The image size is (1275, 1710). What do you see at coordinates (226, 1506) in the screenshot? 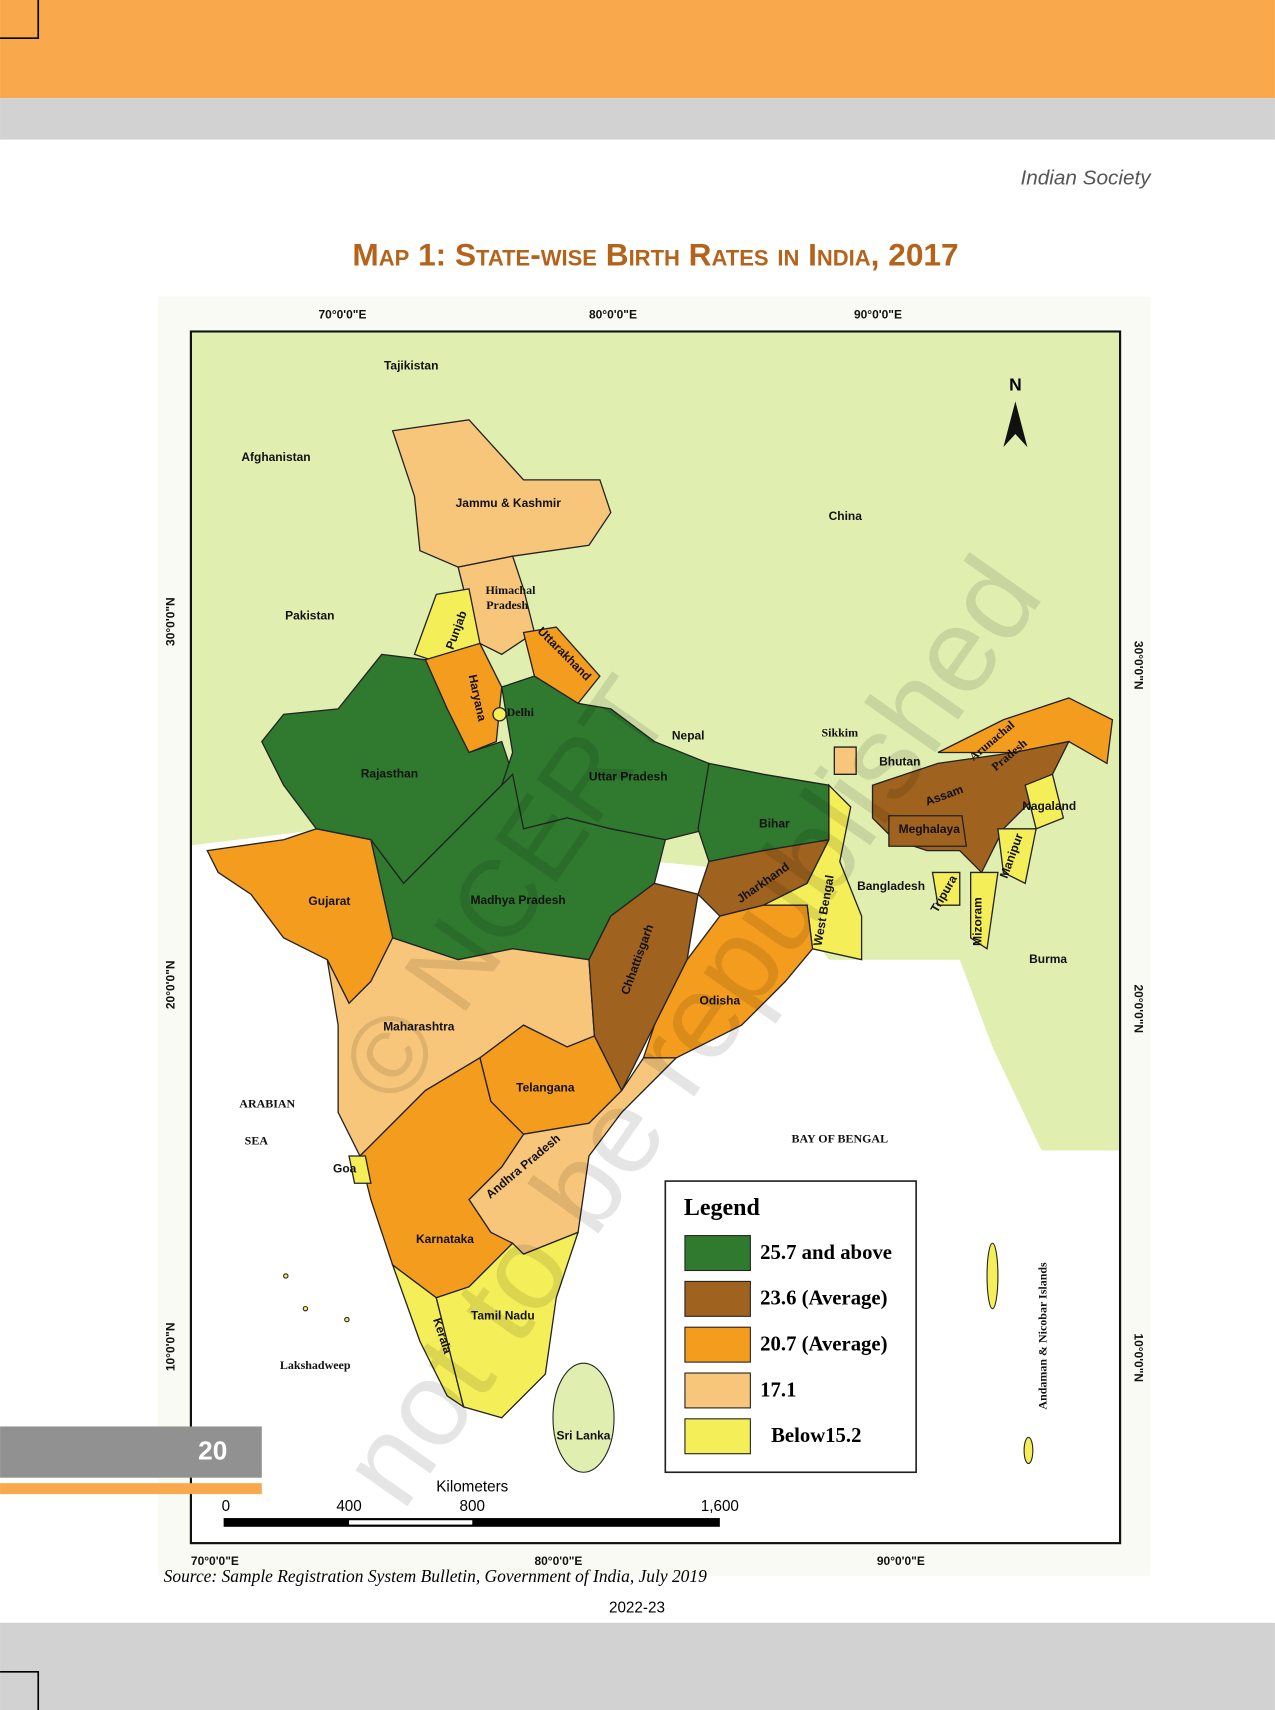
I see `scale-label: 0` at bounding box center [226, 1506].